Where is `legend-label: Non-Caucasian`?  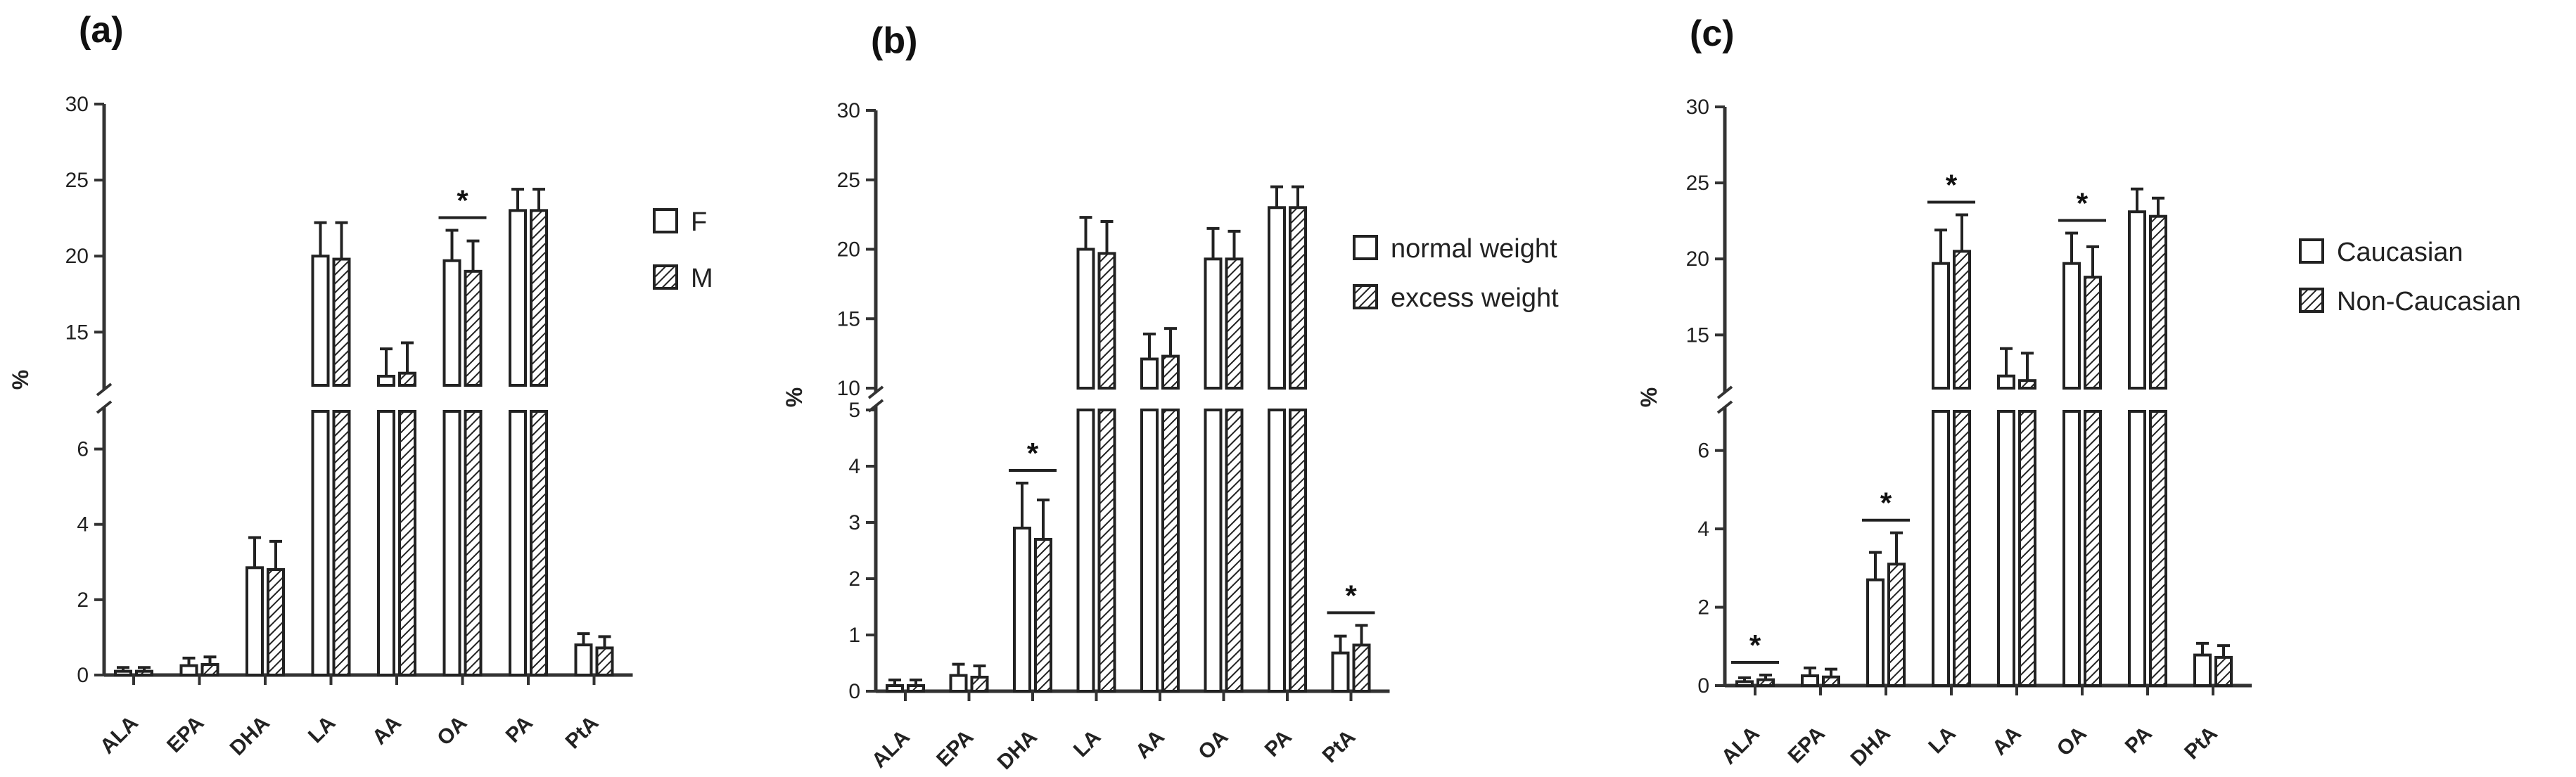
legend-label: Non-Caucasian is located at coordinates (2429, 301).